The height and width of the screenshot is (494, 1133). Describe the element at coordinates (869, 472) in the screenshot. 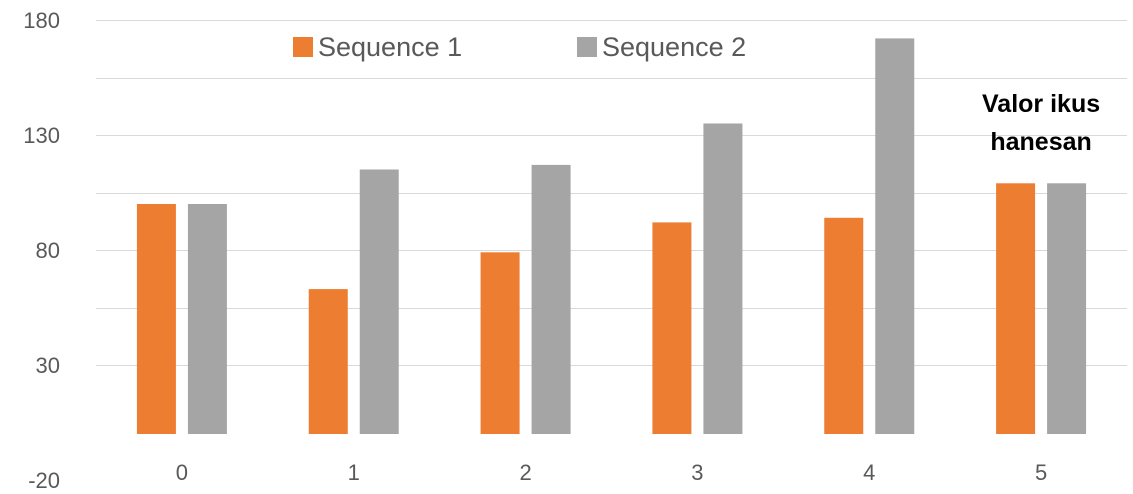

I see `x-tick-label: 4` at that location.